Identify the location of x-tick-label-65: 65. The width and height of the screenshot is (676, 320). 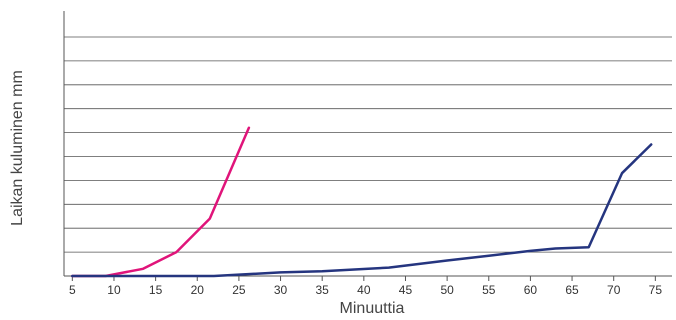
(572, 290).